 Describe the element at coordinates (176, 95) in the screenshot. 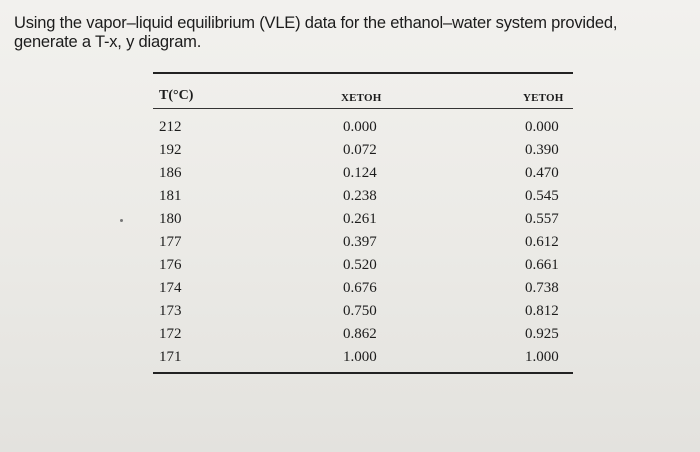

I see `header-temperature: T(°C)` at that location.